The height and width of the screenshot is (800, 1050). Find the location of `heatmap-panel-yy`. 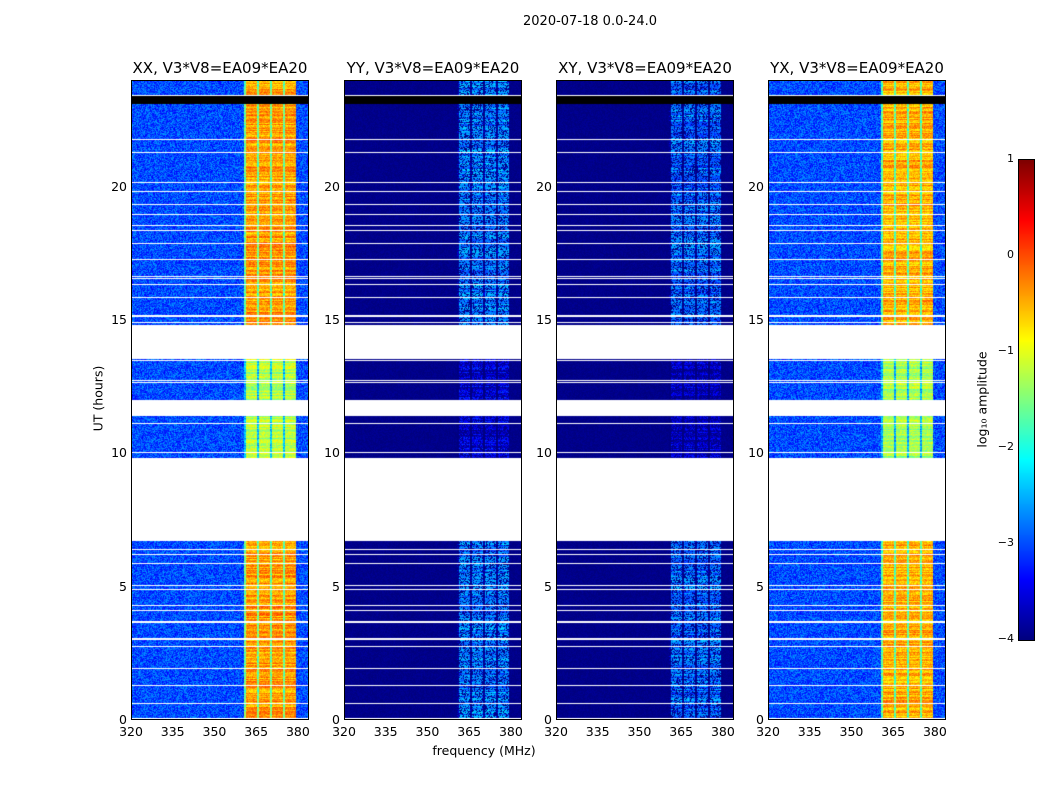

heatmap-panel-yy is located at coordinates (433, 400).